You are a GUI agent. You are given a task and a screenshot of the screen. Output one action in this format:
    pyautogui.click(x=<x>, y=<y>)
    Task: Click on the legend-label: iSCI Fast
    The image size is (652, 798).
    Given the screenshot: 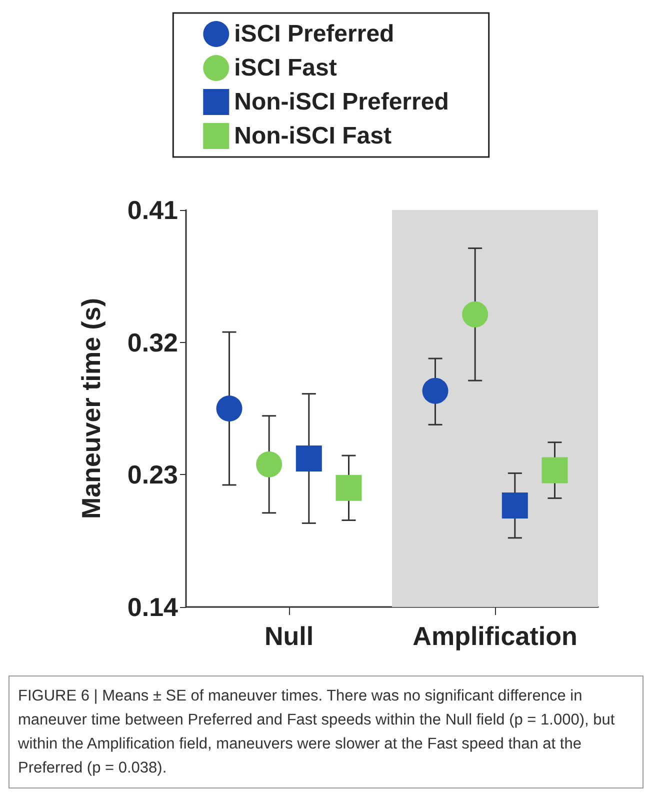 What is the action you would take?
    pyautogui.click(x=285, y=68)
    